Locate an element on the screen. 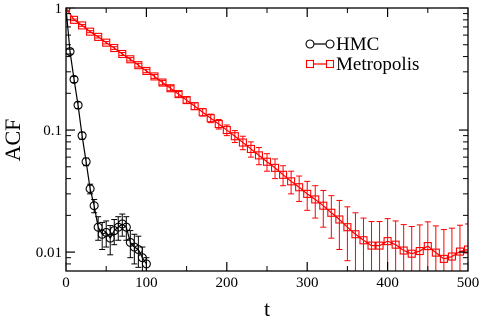  y-tick-label-0.1: 0.1 is located at coordinates (52, 131).